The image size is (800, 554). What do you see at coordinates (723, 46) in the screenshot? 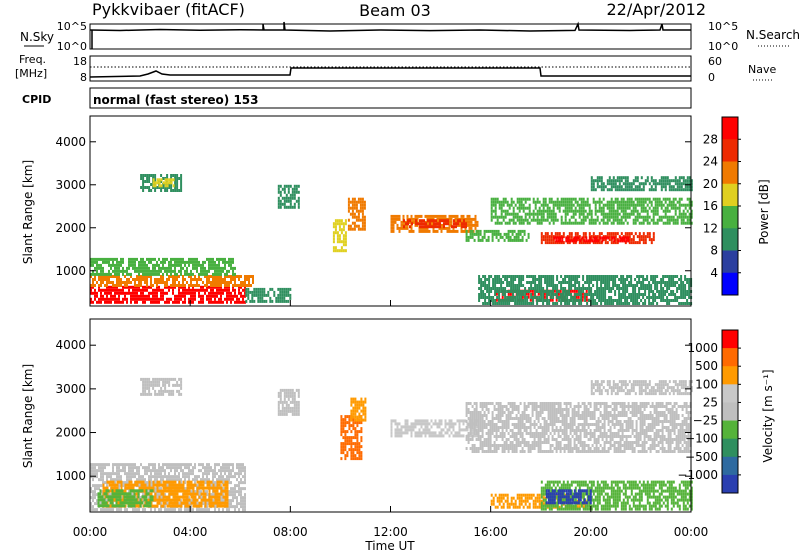
I see `nsky-tick-bottom-right: 10^0` at bounding box center [723, 46].